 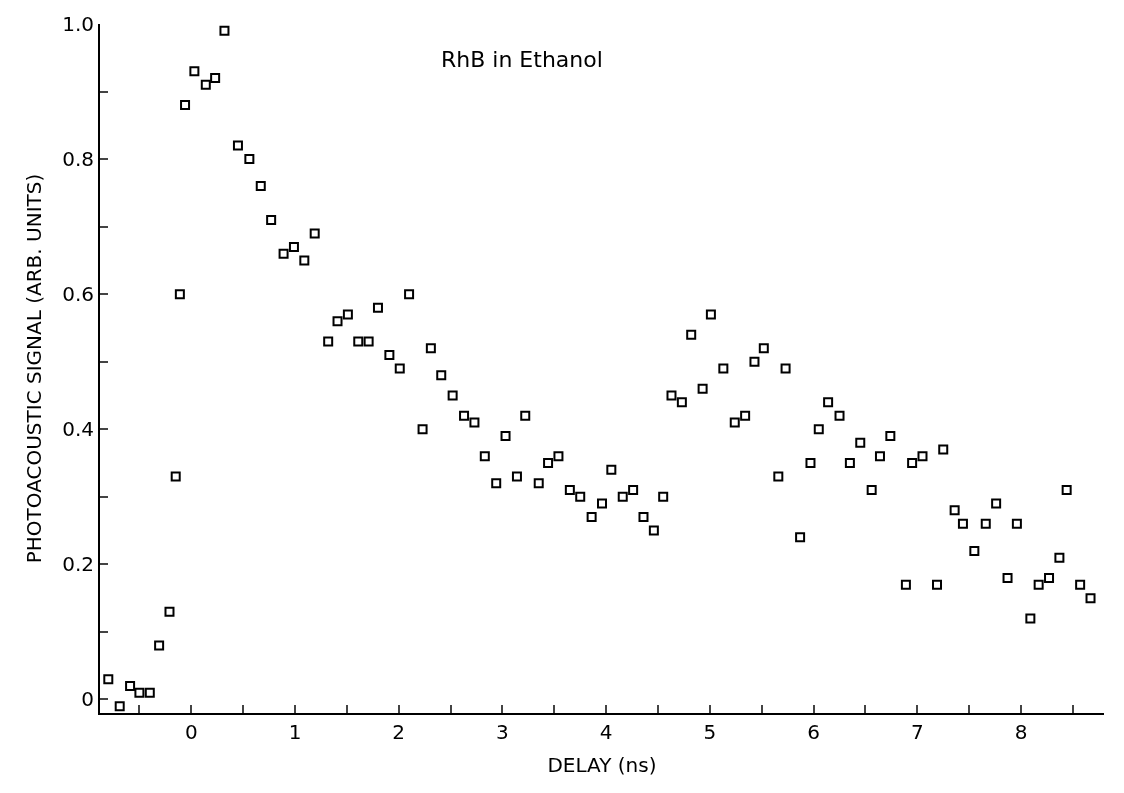 I want to click on y-tick-label: 0, so click(x=87, y=699).